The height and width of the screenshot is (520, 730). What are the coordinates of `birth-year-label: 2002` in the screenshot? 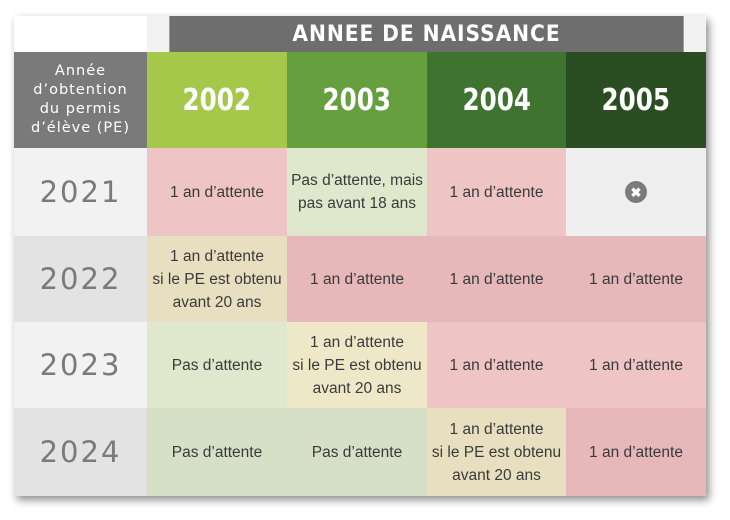 It's located at (217, 100).